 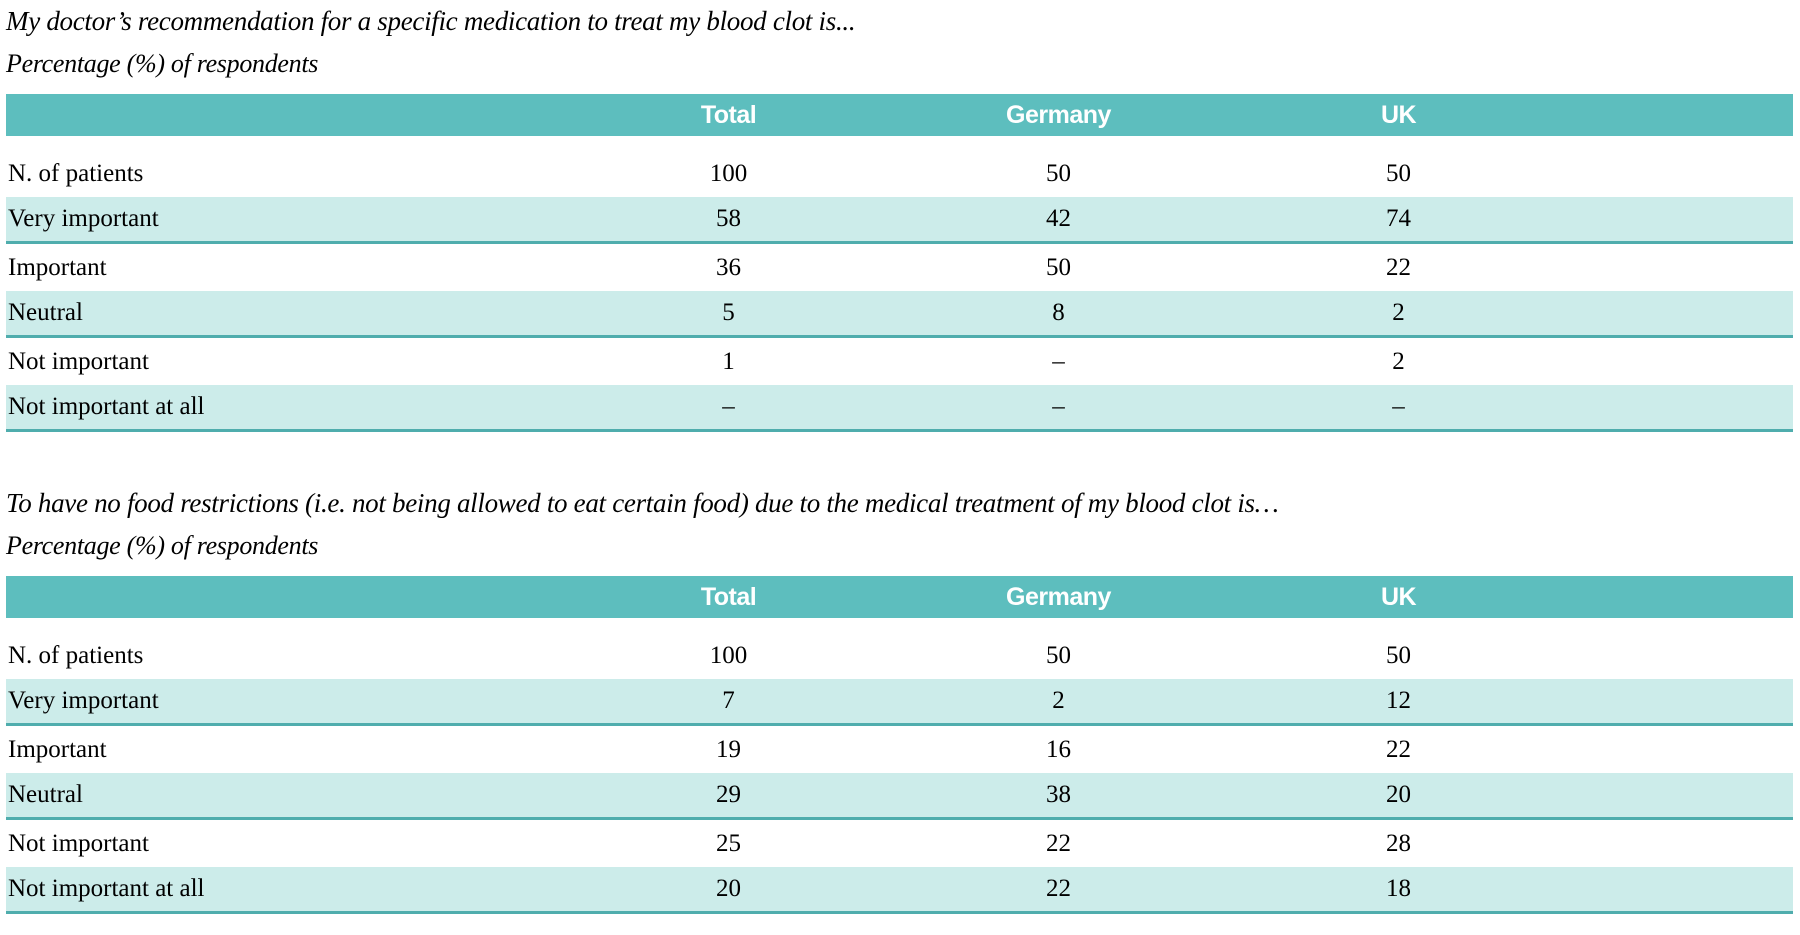 What do you see at coordinates (899, 749) in the screenshot?
I see `table-row: Important 19 16 22` at bounding box center [899, 749].